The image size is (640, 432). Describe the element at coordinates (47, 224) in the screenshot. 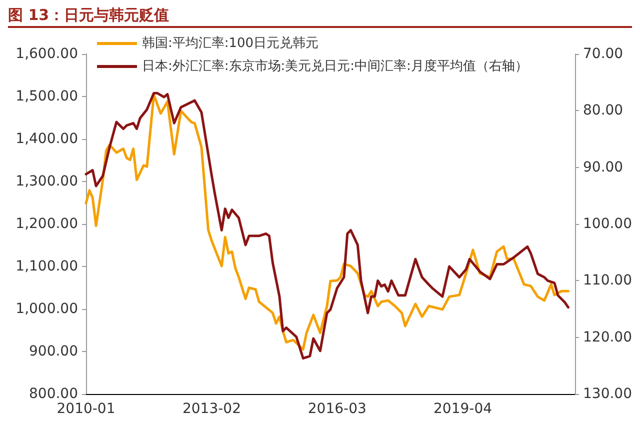

I see `y-tick-label: 1,200.00` at that location.